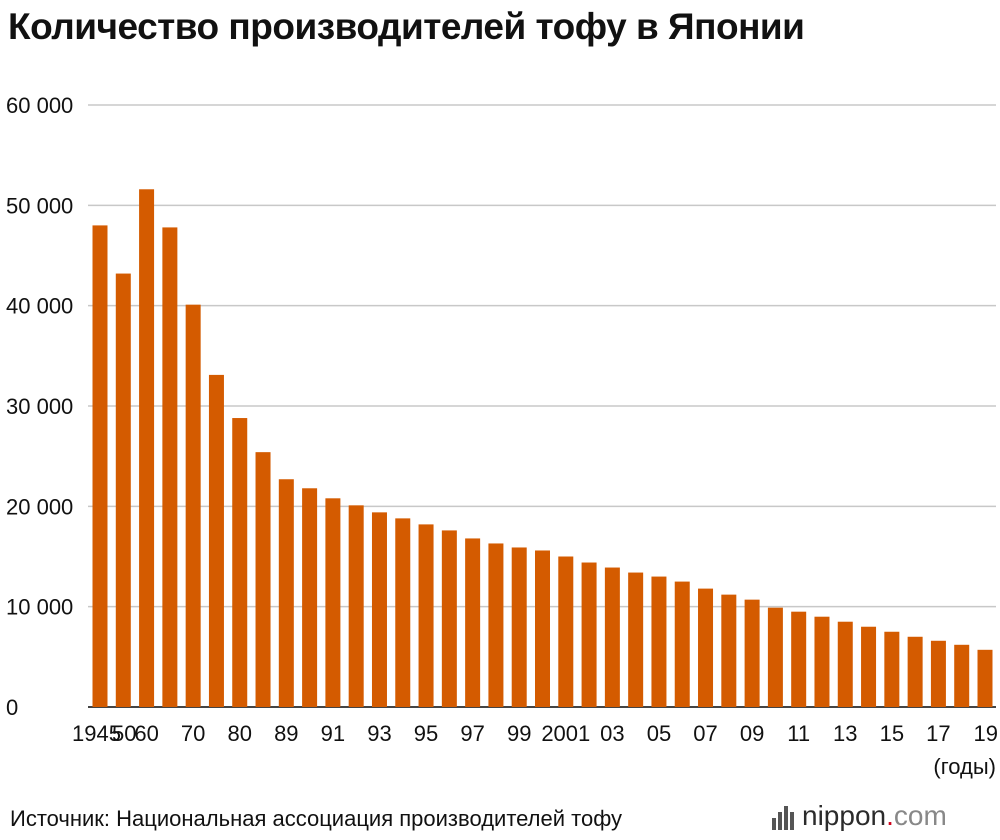 This screenshot has height=840, width=1000. Describe the element at coordinates (123, 490) in the screenshot. I see `bar-1950` at that location.